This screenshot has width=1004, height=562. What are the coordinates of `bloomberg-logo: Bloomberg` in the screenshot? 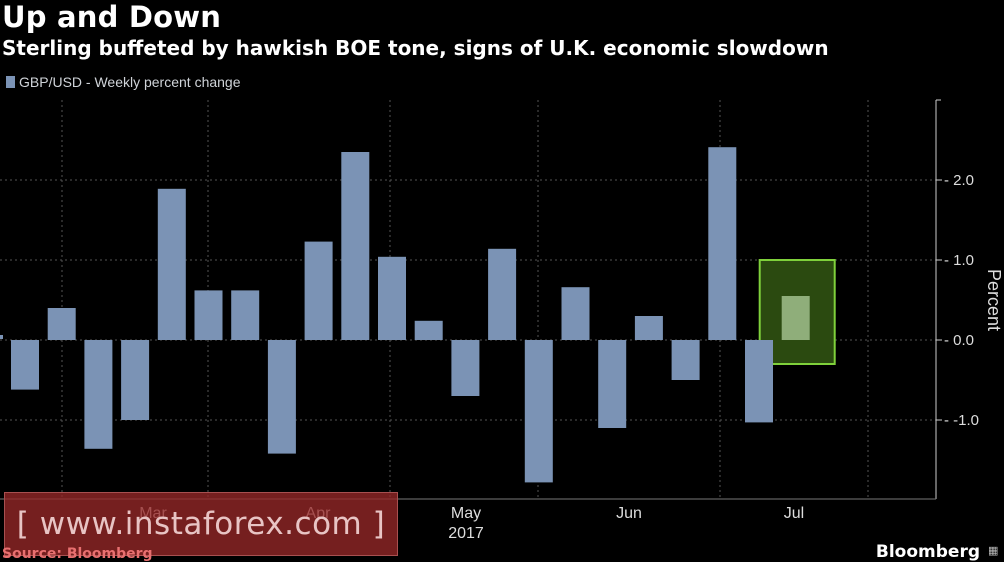 It's located at (927, 552).